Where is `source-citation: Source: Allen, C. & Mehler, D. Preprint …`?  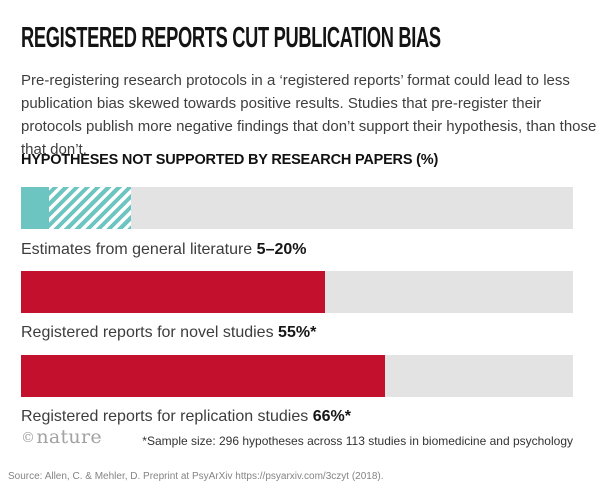 source-citation: Source: Allen, C. & Mehler, D. Preprint … is located at coordinates (196, 476).